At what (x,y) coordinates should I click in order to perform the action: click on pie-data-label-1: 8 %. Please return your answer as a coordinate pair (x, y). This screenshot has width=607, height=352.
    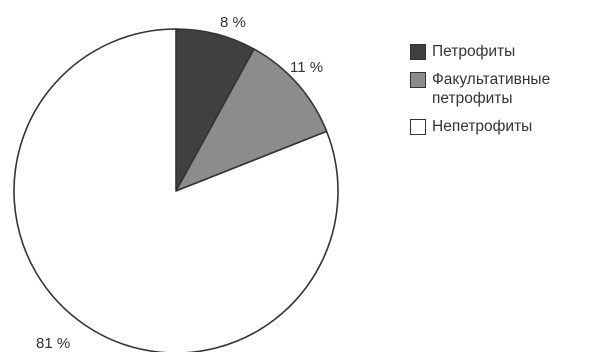
    Looking at the image, I should click on (233, 22).